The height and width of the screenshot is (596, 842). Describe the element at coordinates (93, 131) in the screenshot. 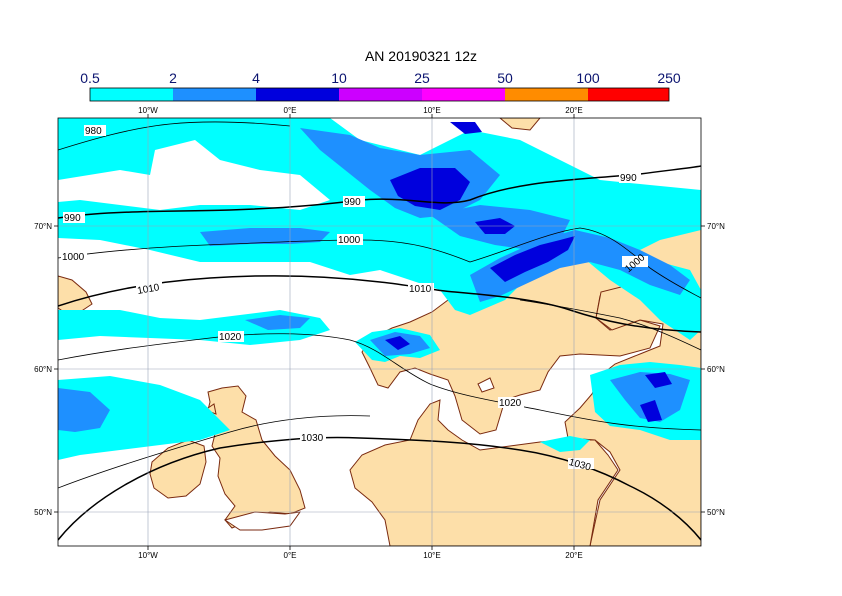

I see `isobar-label-980: 980` at that location.